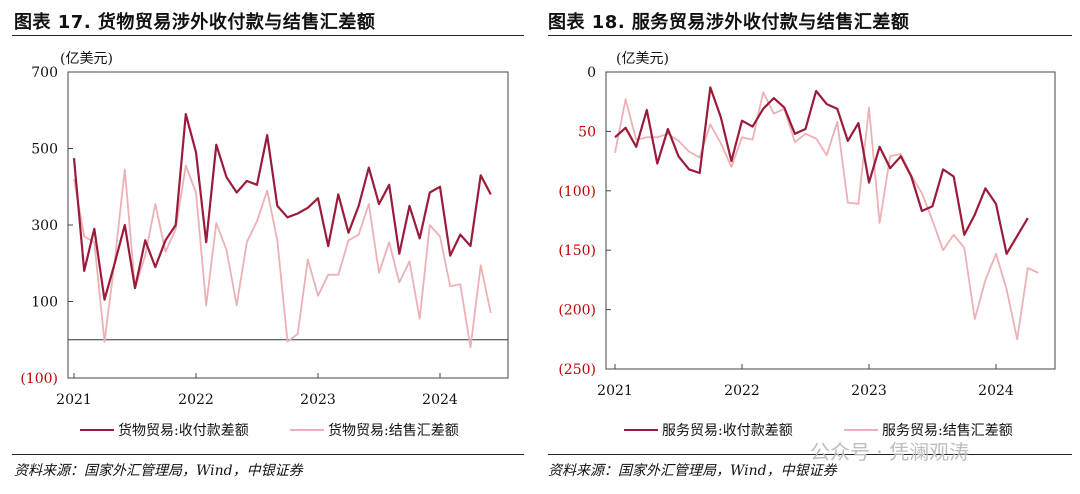 The image size is (1080, 494). I want to click on legend-item-series-1: 服务贸易:收付款差额, so click(708, 430).